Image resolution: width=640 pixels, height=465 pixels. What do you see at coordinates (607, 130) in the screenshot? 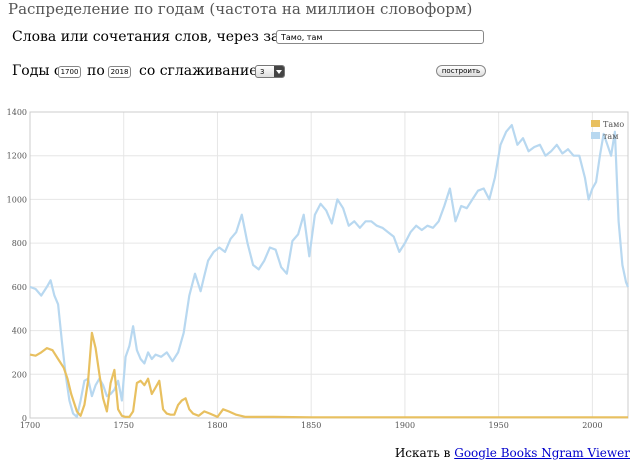
I see `chart-legend: Тамо там` at bounding box center [607, 130].